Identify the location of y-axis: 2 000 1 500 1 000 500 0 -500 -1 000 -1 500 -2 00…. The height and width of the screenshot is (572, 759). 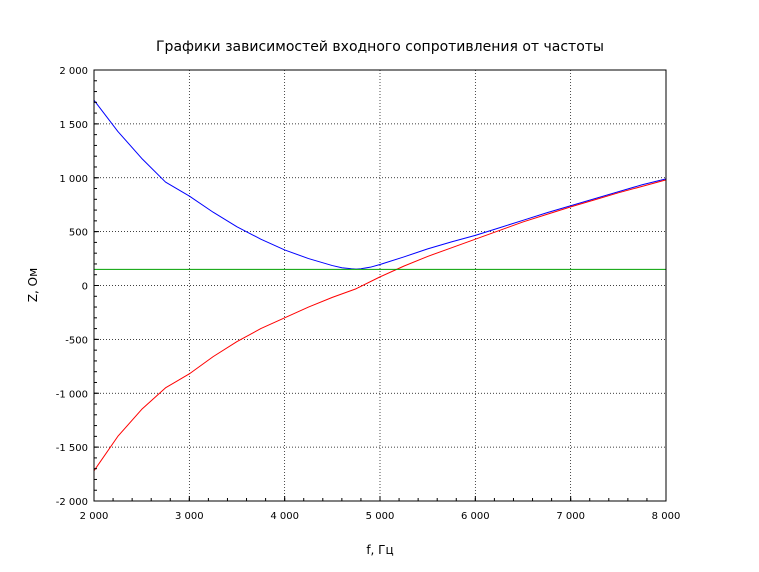
(77, 287).